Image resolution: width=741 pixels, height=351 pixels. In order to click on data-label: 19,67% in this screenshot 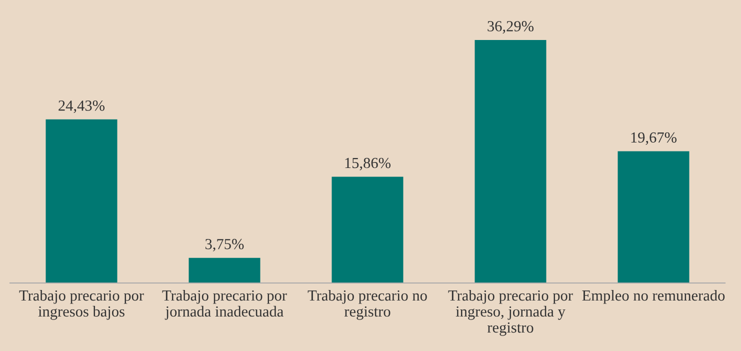, I will do `click(654, 138)`.